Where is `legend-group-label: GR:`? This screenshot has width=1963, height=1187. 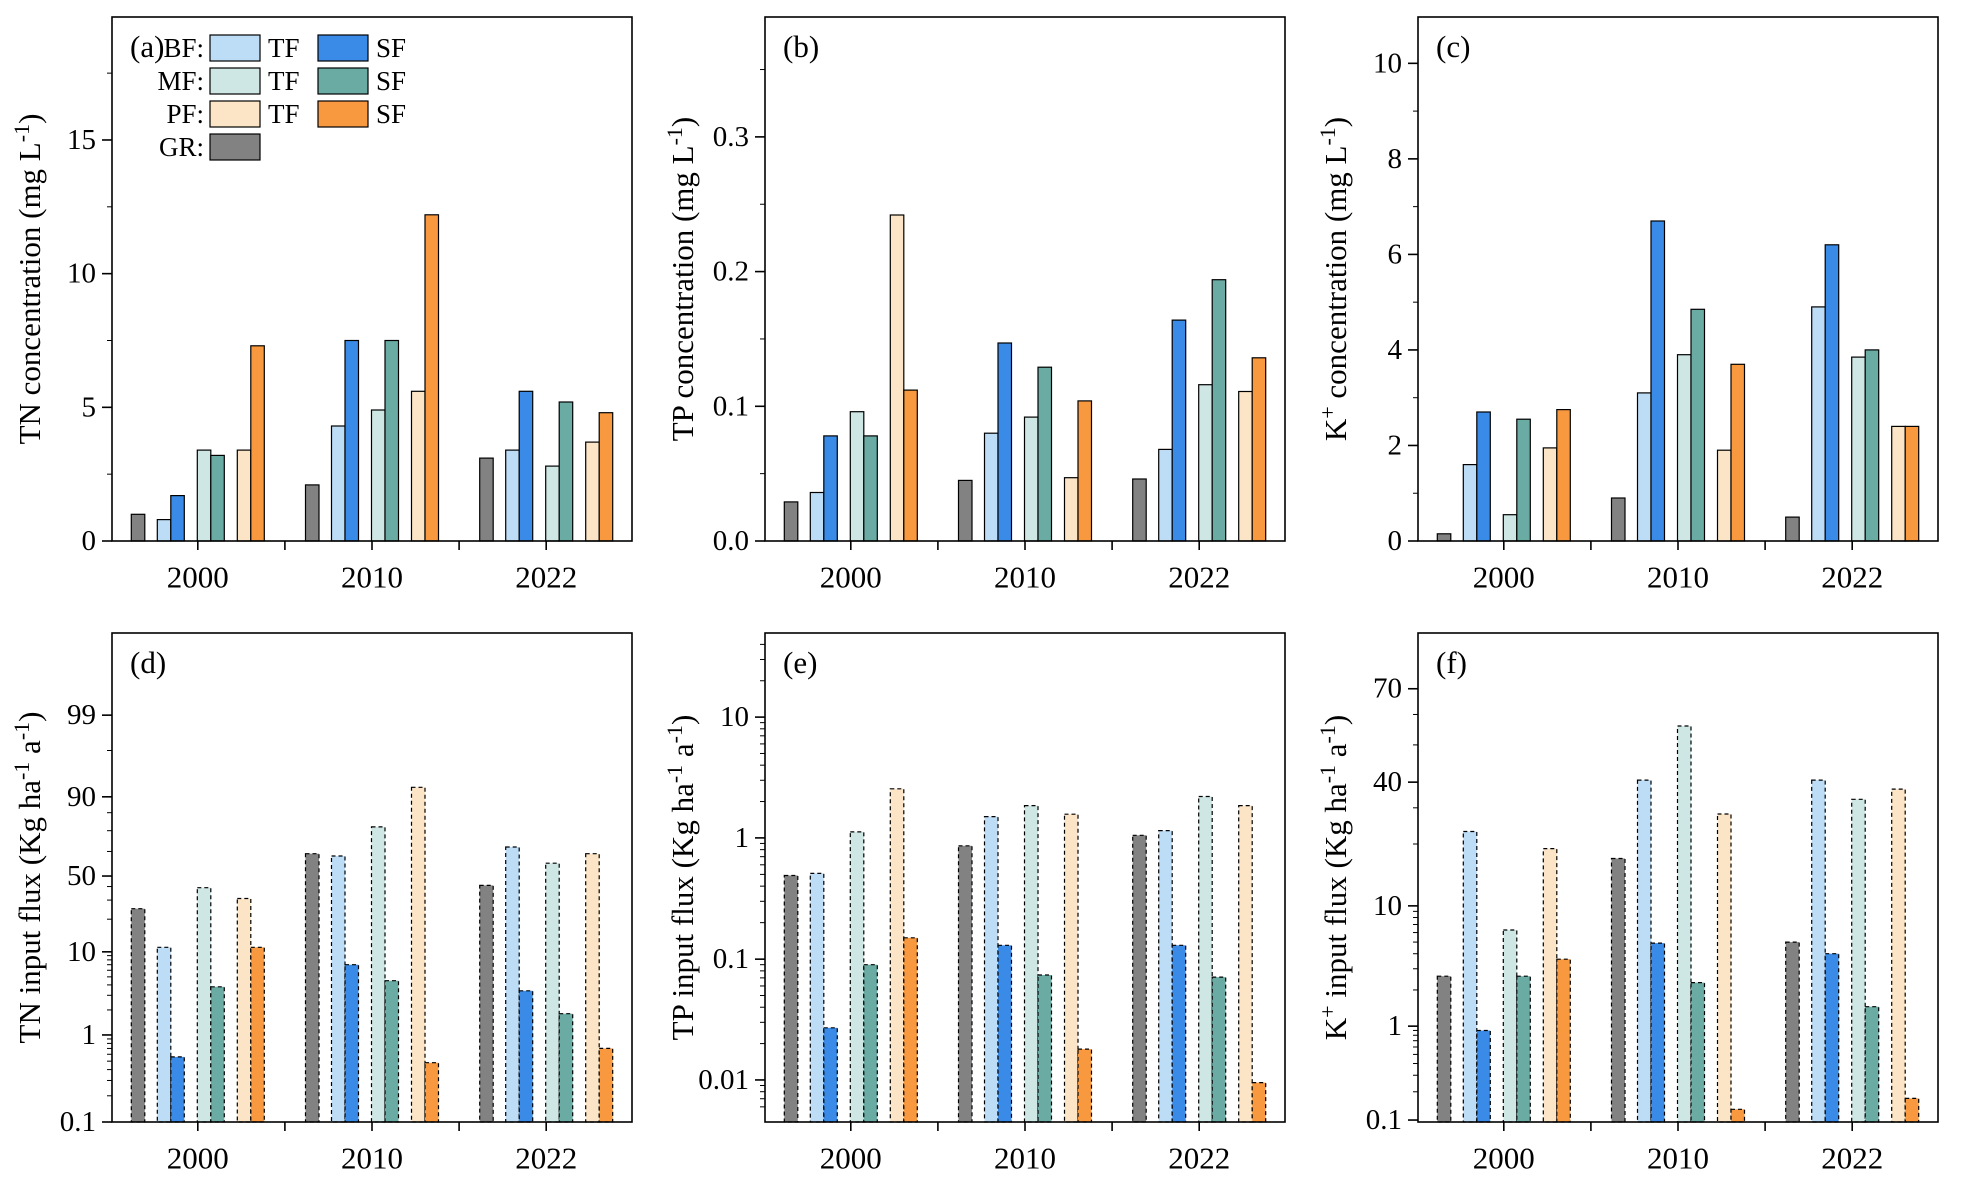
legend-group-label: GR: is located at coordinates (181, 147).